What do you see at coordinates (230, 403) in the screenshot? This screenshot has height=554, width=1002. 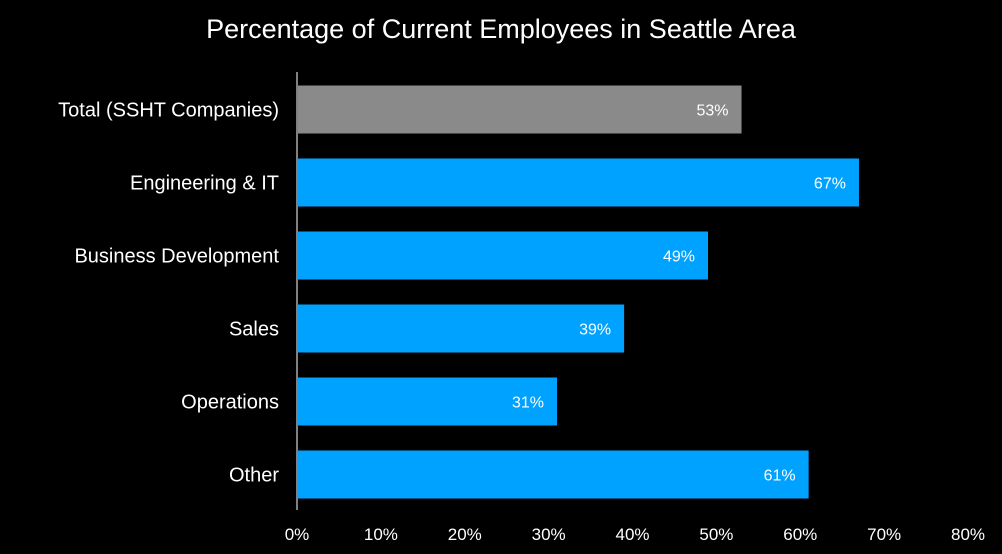 I see `category-label: Operations` at bounding box center [230, 403].